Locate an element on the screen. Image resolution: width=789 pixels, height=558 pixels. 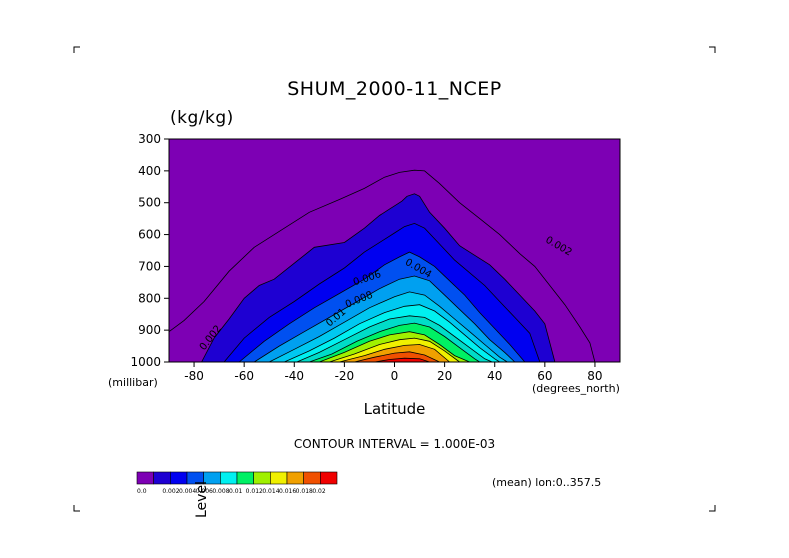
y-axis-label: Level is located at coordinates (202, 499).